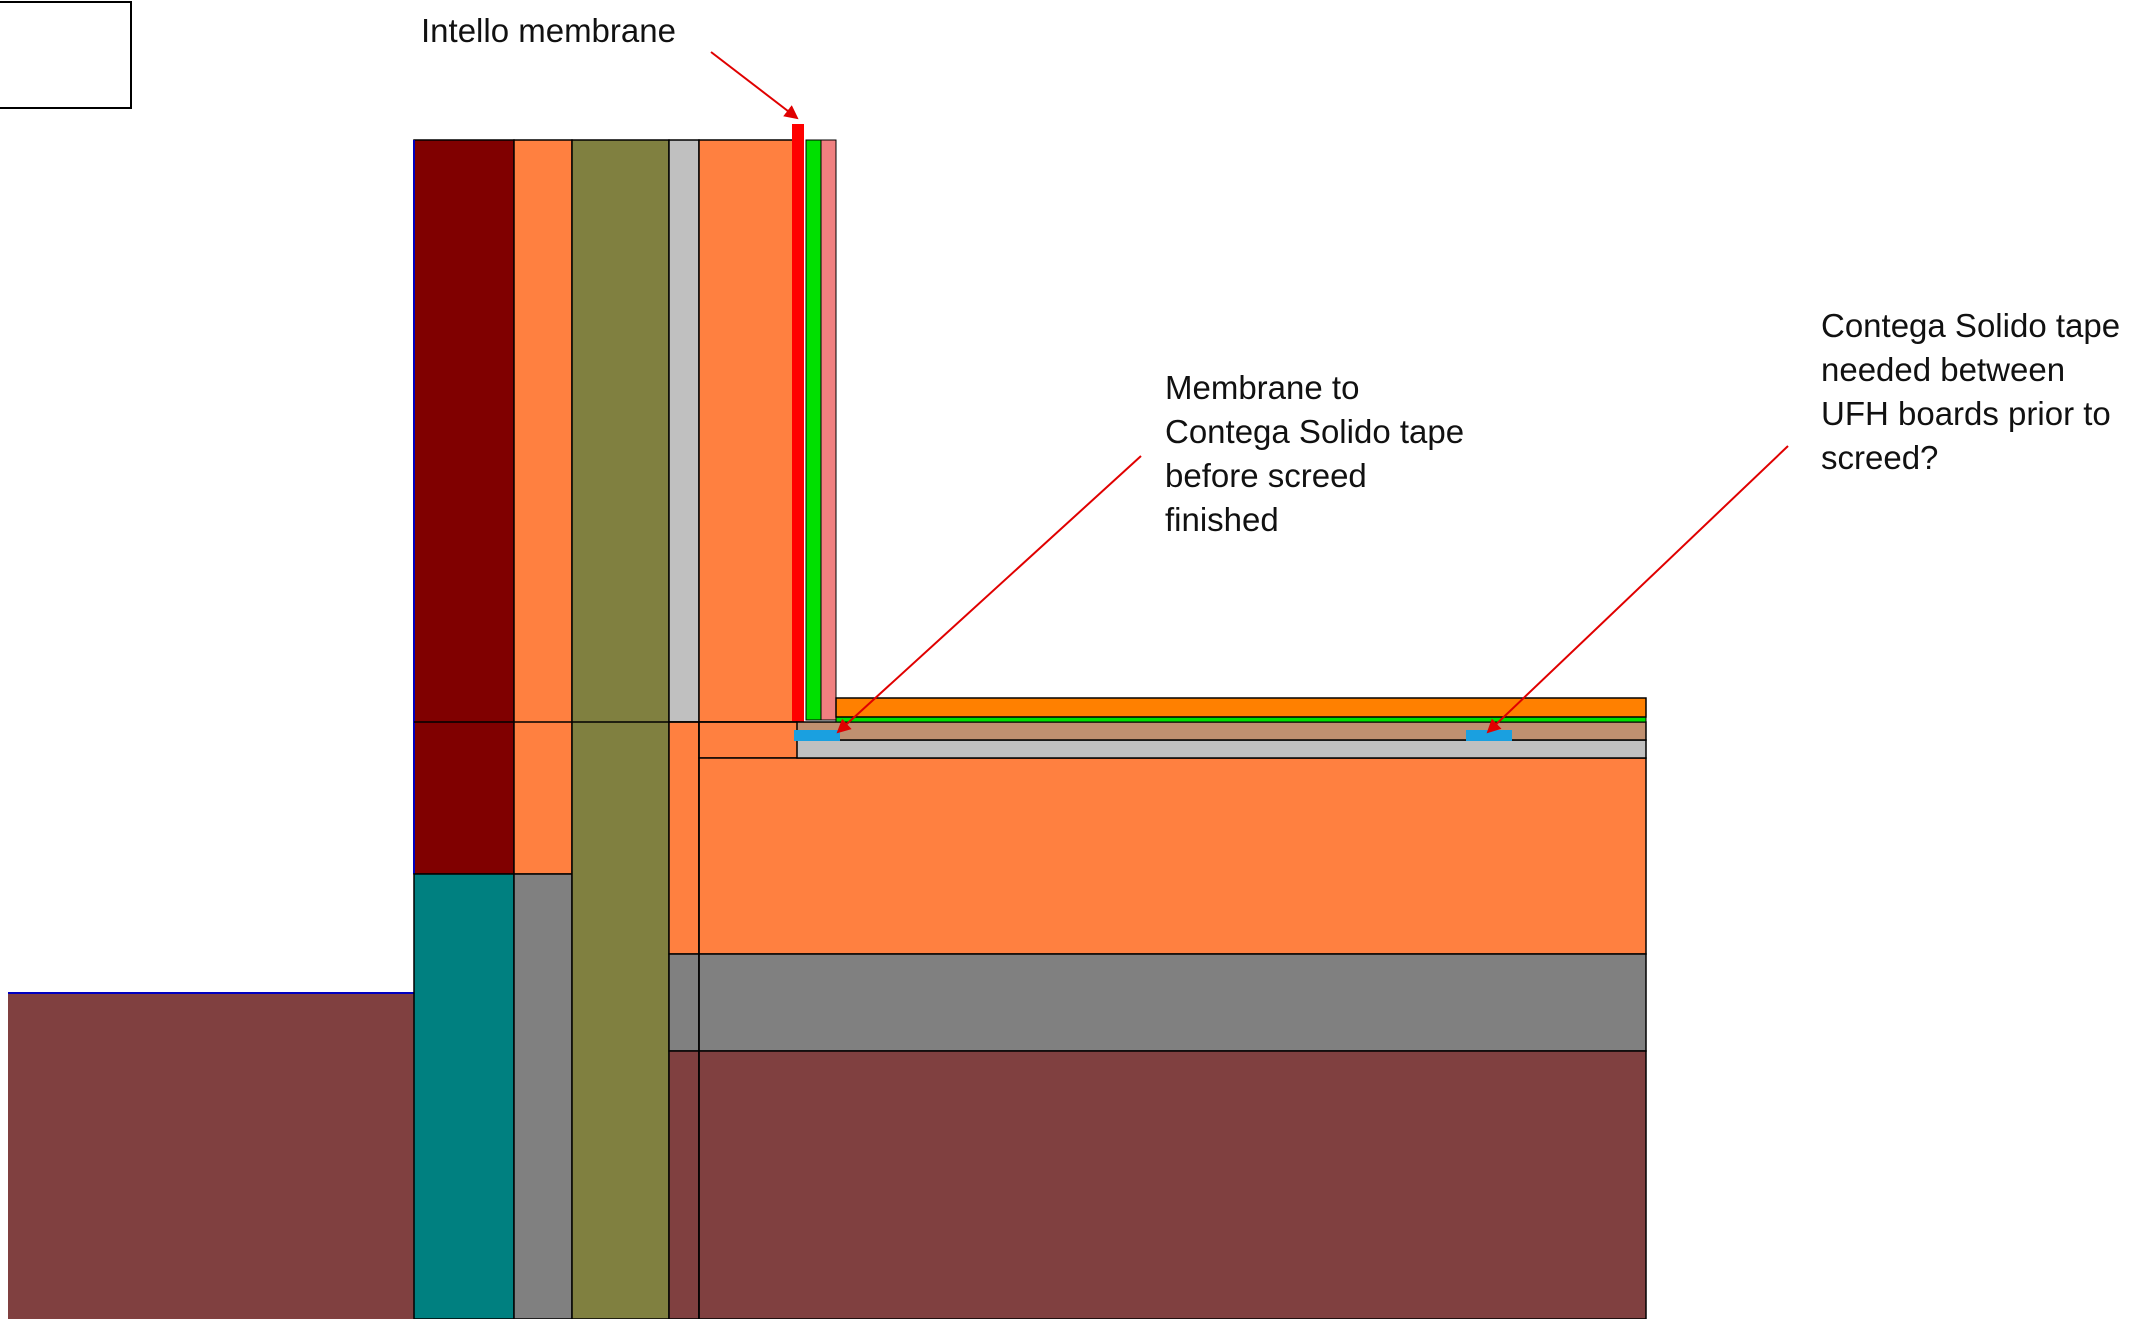  Describe the element at coordinates (543, 1096) in the screenshot. I see `concrete-cavity-fill` at that location.